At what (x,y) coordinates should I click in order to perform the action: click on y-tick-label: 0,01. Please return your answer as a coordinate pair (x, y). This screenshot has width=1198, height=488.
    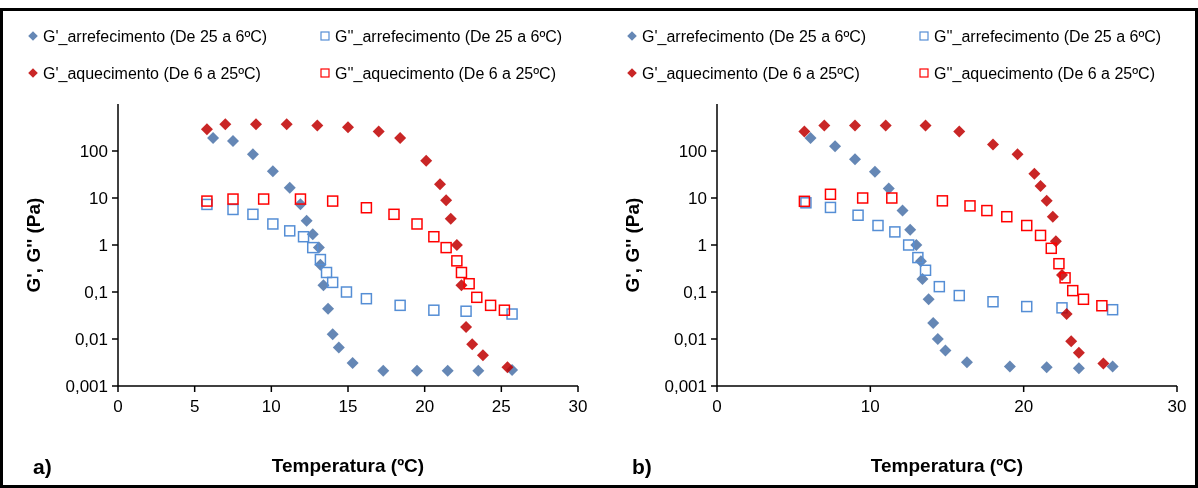
    Looking at the image, I should click on (690, 339).